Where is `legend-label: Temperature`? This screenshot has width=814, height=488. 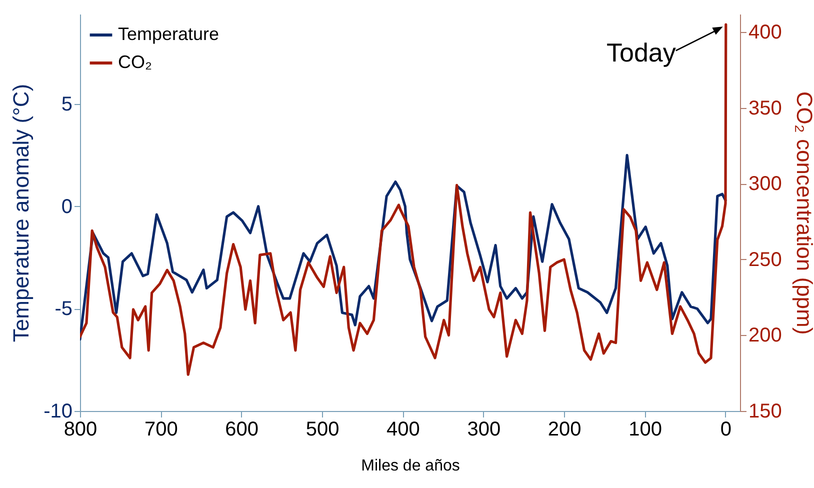
legend-label: Temperature is located at coordinates (169, 34).